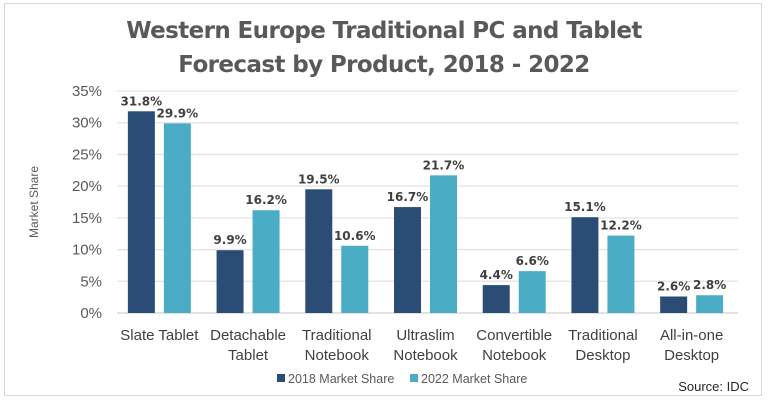 The image size is (768, 405). Describe the element at coordinates (709, 285) in the screenshot. I see `data-label: 2.8%` at that location.